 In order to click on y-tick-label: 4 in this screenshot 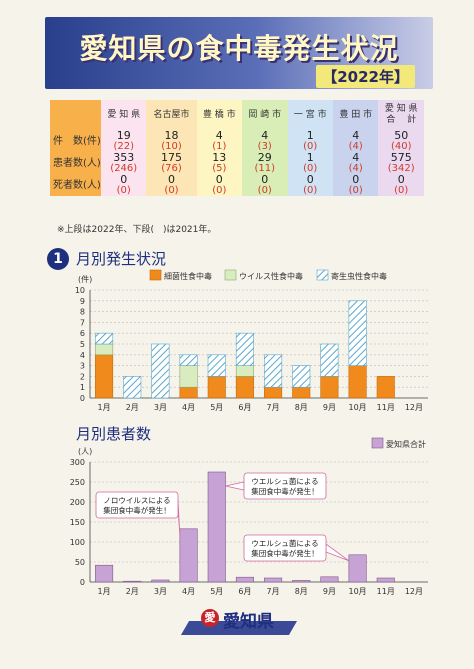, I will do `click(82, 355)`.